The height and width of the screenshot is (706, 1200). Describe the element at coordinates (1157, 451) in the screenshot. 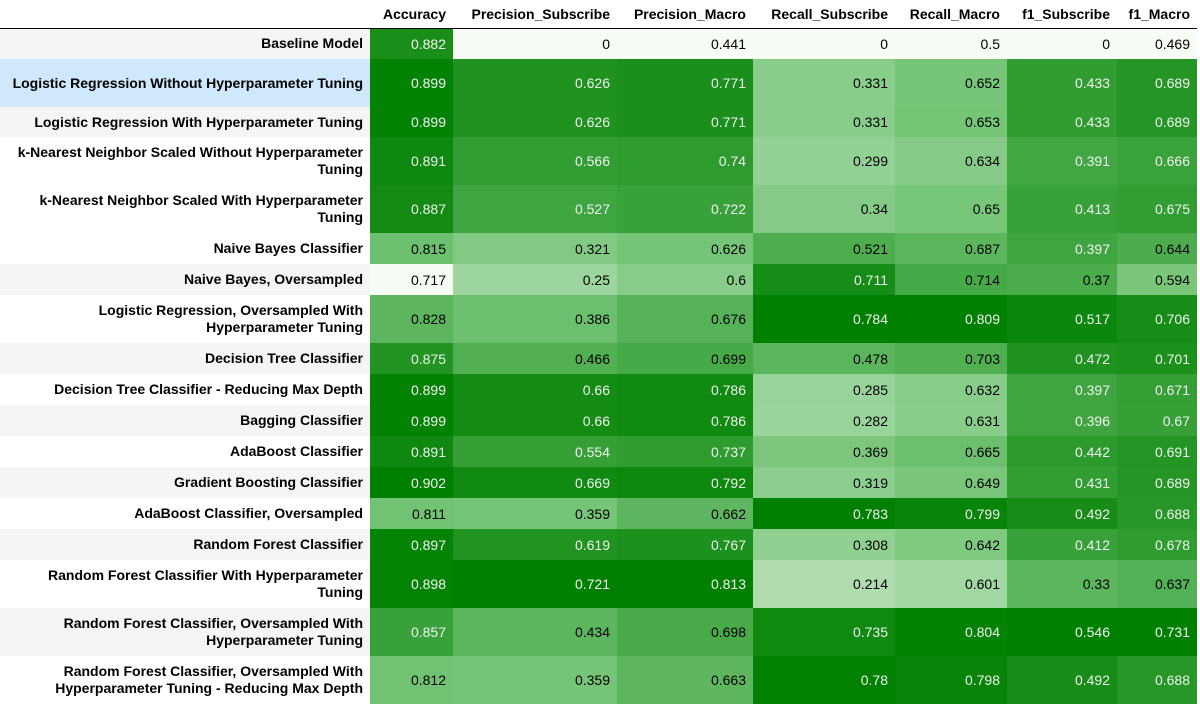

I see `cell-f1-macro: 0.691` at that location.